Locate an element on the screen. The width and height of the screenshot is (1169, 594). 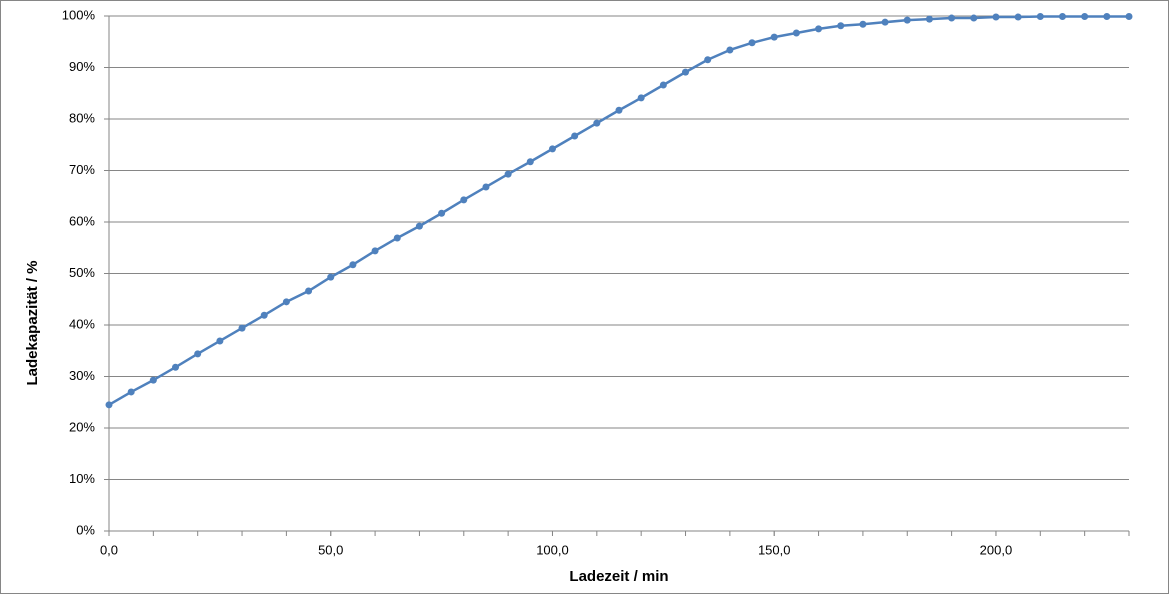
y-tick-label: 70% is located at coordinates (82, 169).